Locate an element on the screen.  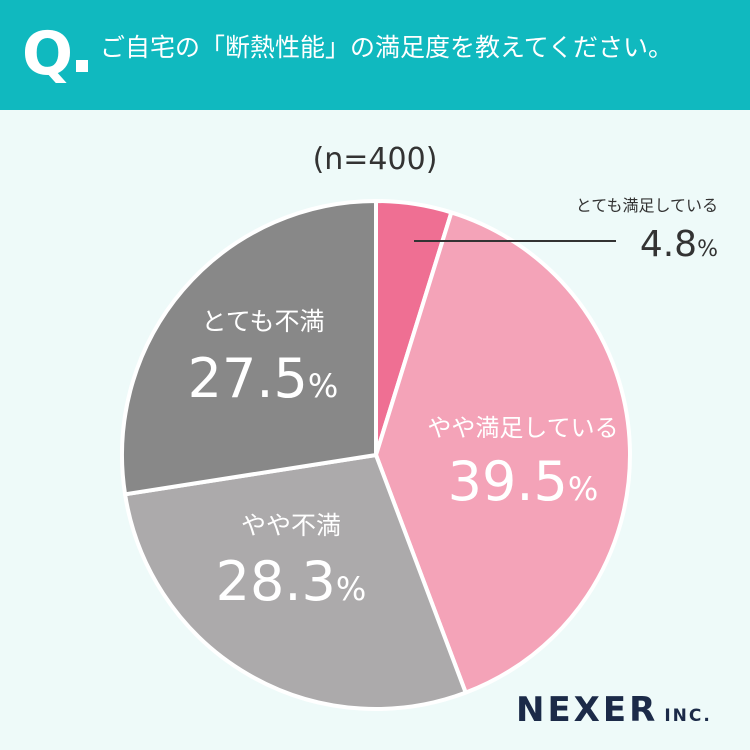
slice-label-3: やや不満 is located at coordinates (291, 525).